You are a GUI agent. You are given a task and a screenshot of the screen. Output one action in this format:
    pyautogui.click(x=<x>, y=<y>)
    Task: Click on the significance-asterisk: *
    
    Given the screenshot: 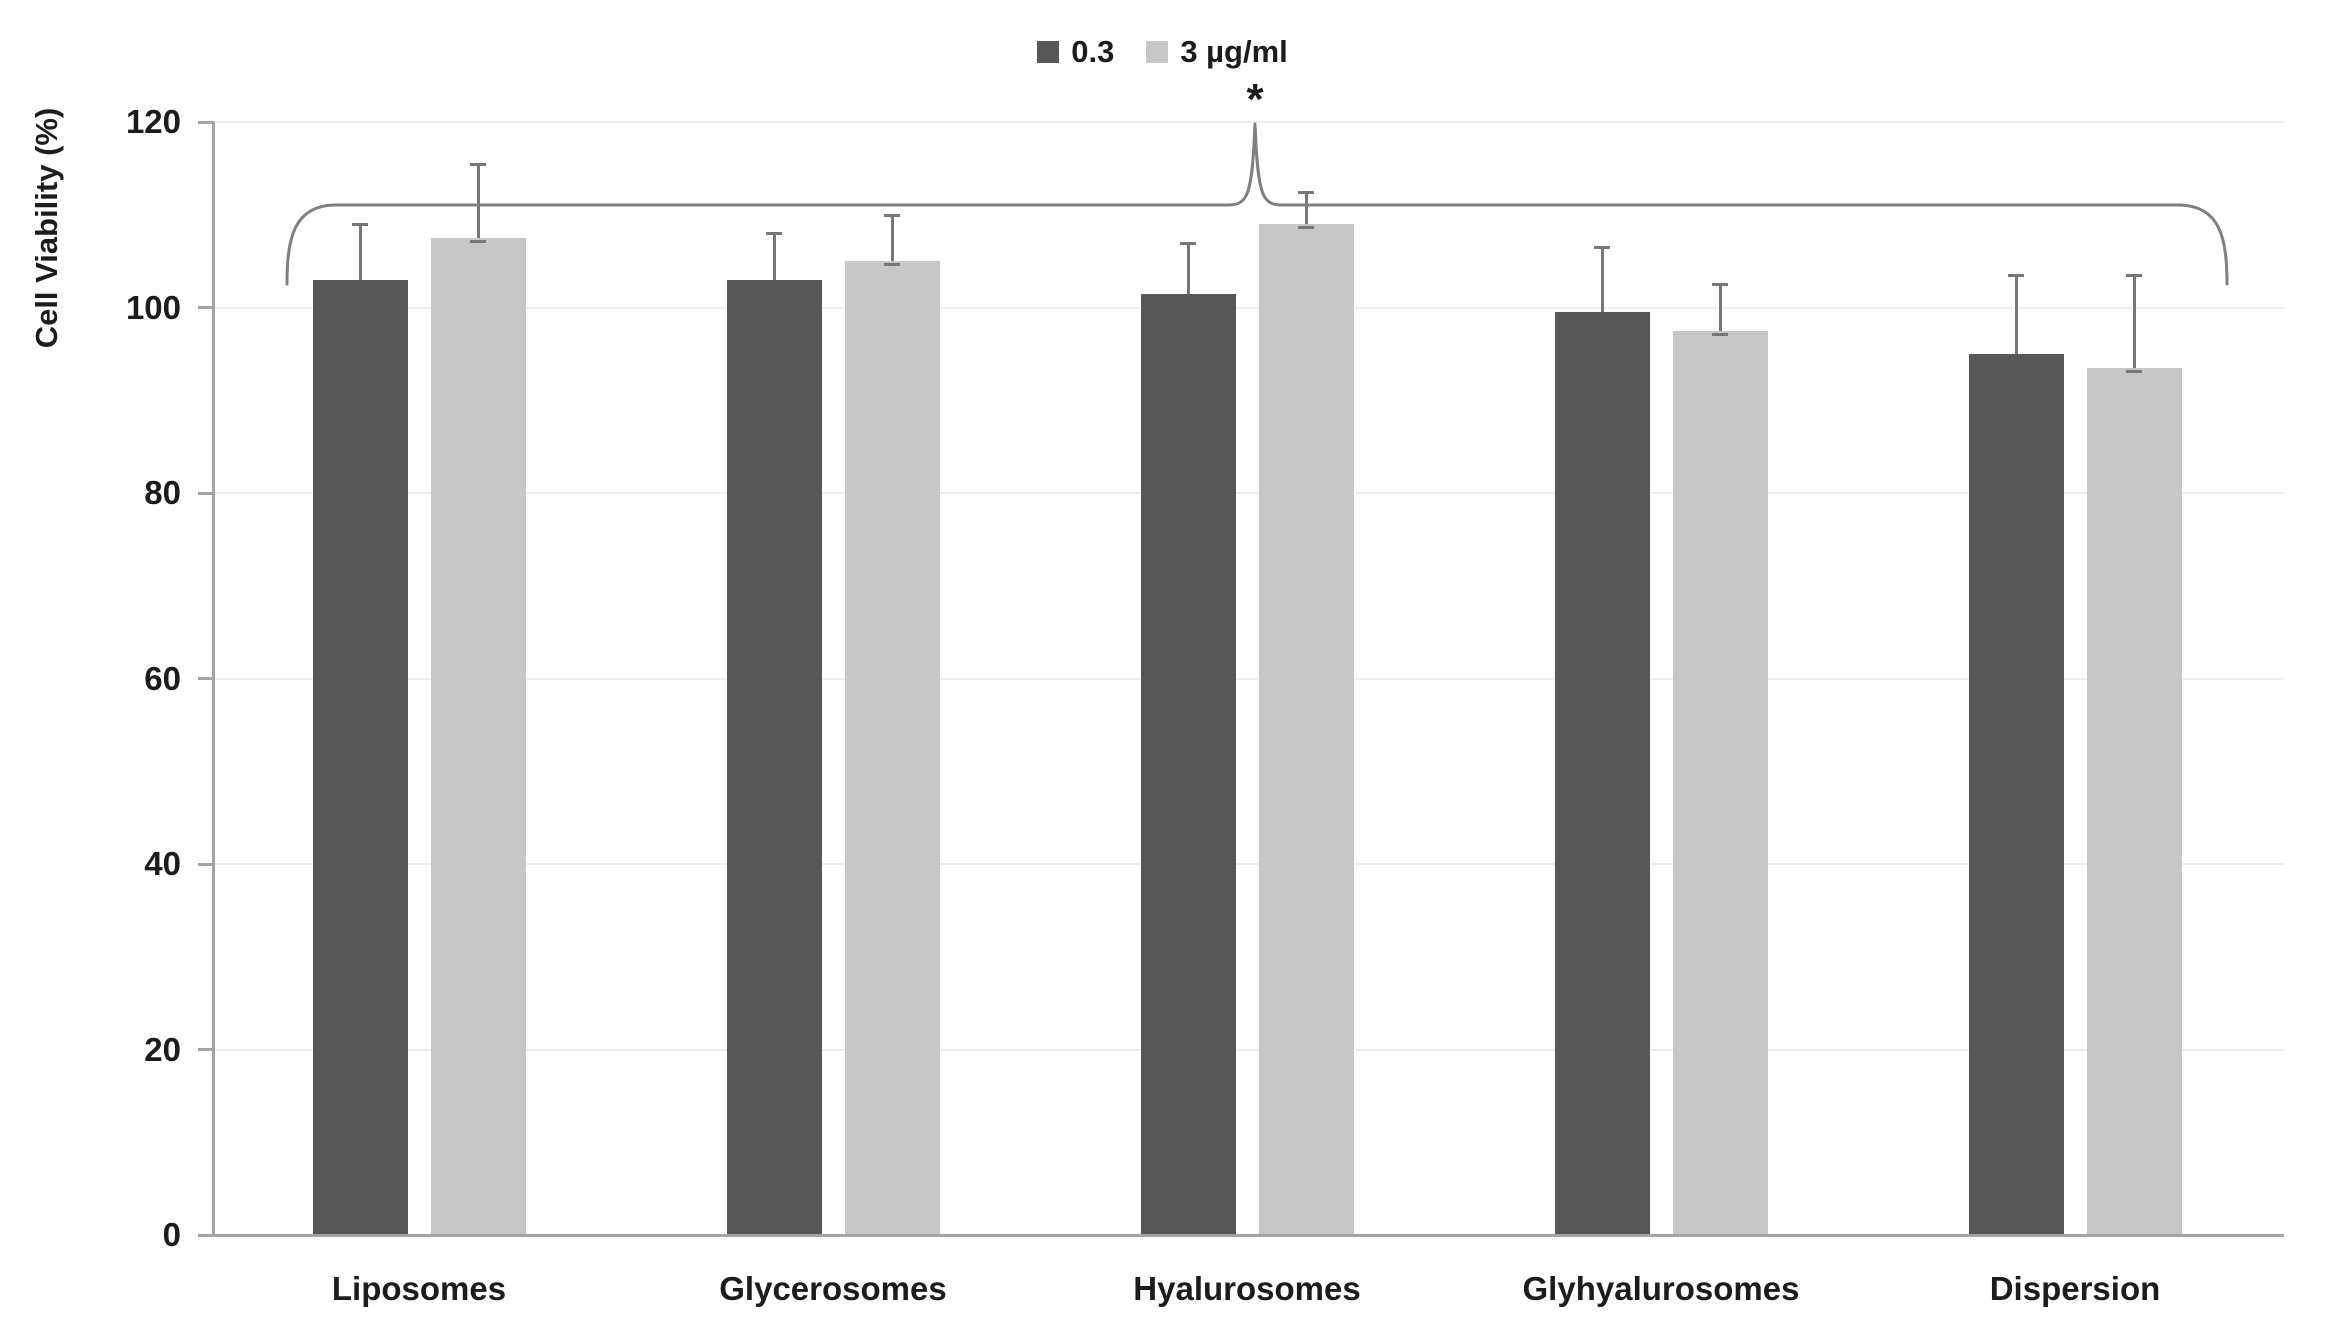 What is the action you would take?
    pyautogui.click(x=1255, y=99)
    